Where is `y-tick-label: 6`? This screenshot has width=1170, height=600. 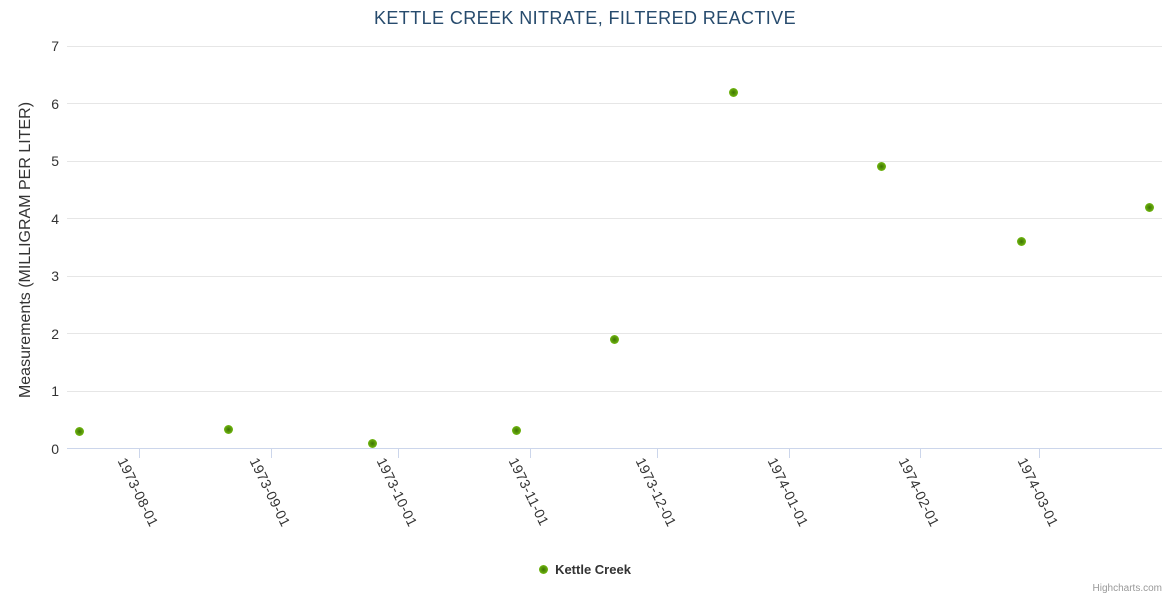
y-tick-label: 6 is located at coordinates (55, 103).